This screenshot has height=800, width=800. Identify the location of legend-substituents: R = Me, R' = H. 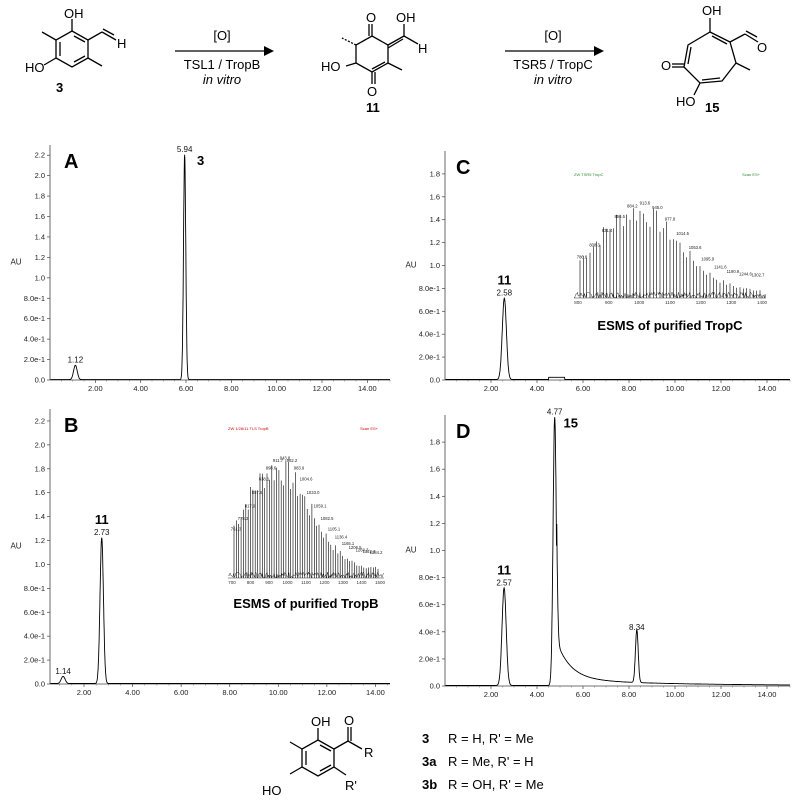
(491, 761).